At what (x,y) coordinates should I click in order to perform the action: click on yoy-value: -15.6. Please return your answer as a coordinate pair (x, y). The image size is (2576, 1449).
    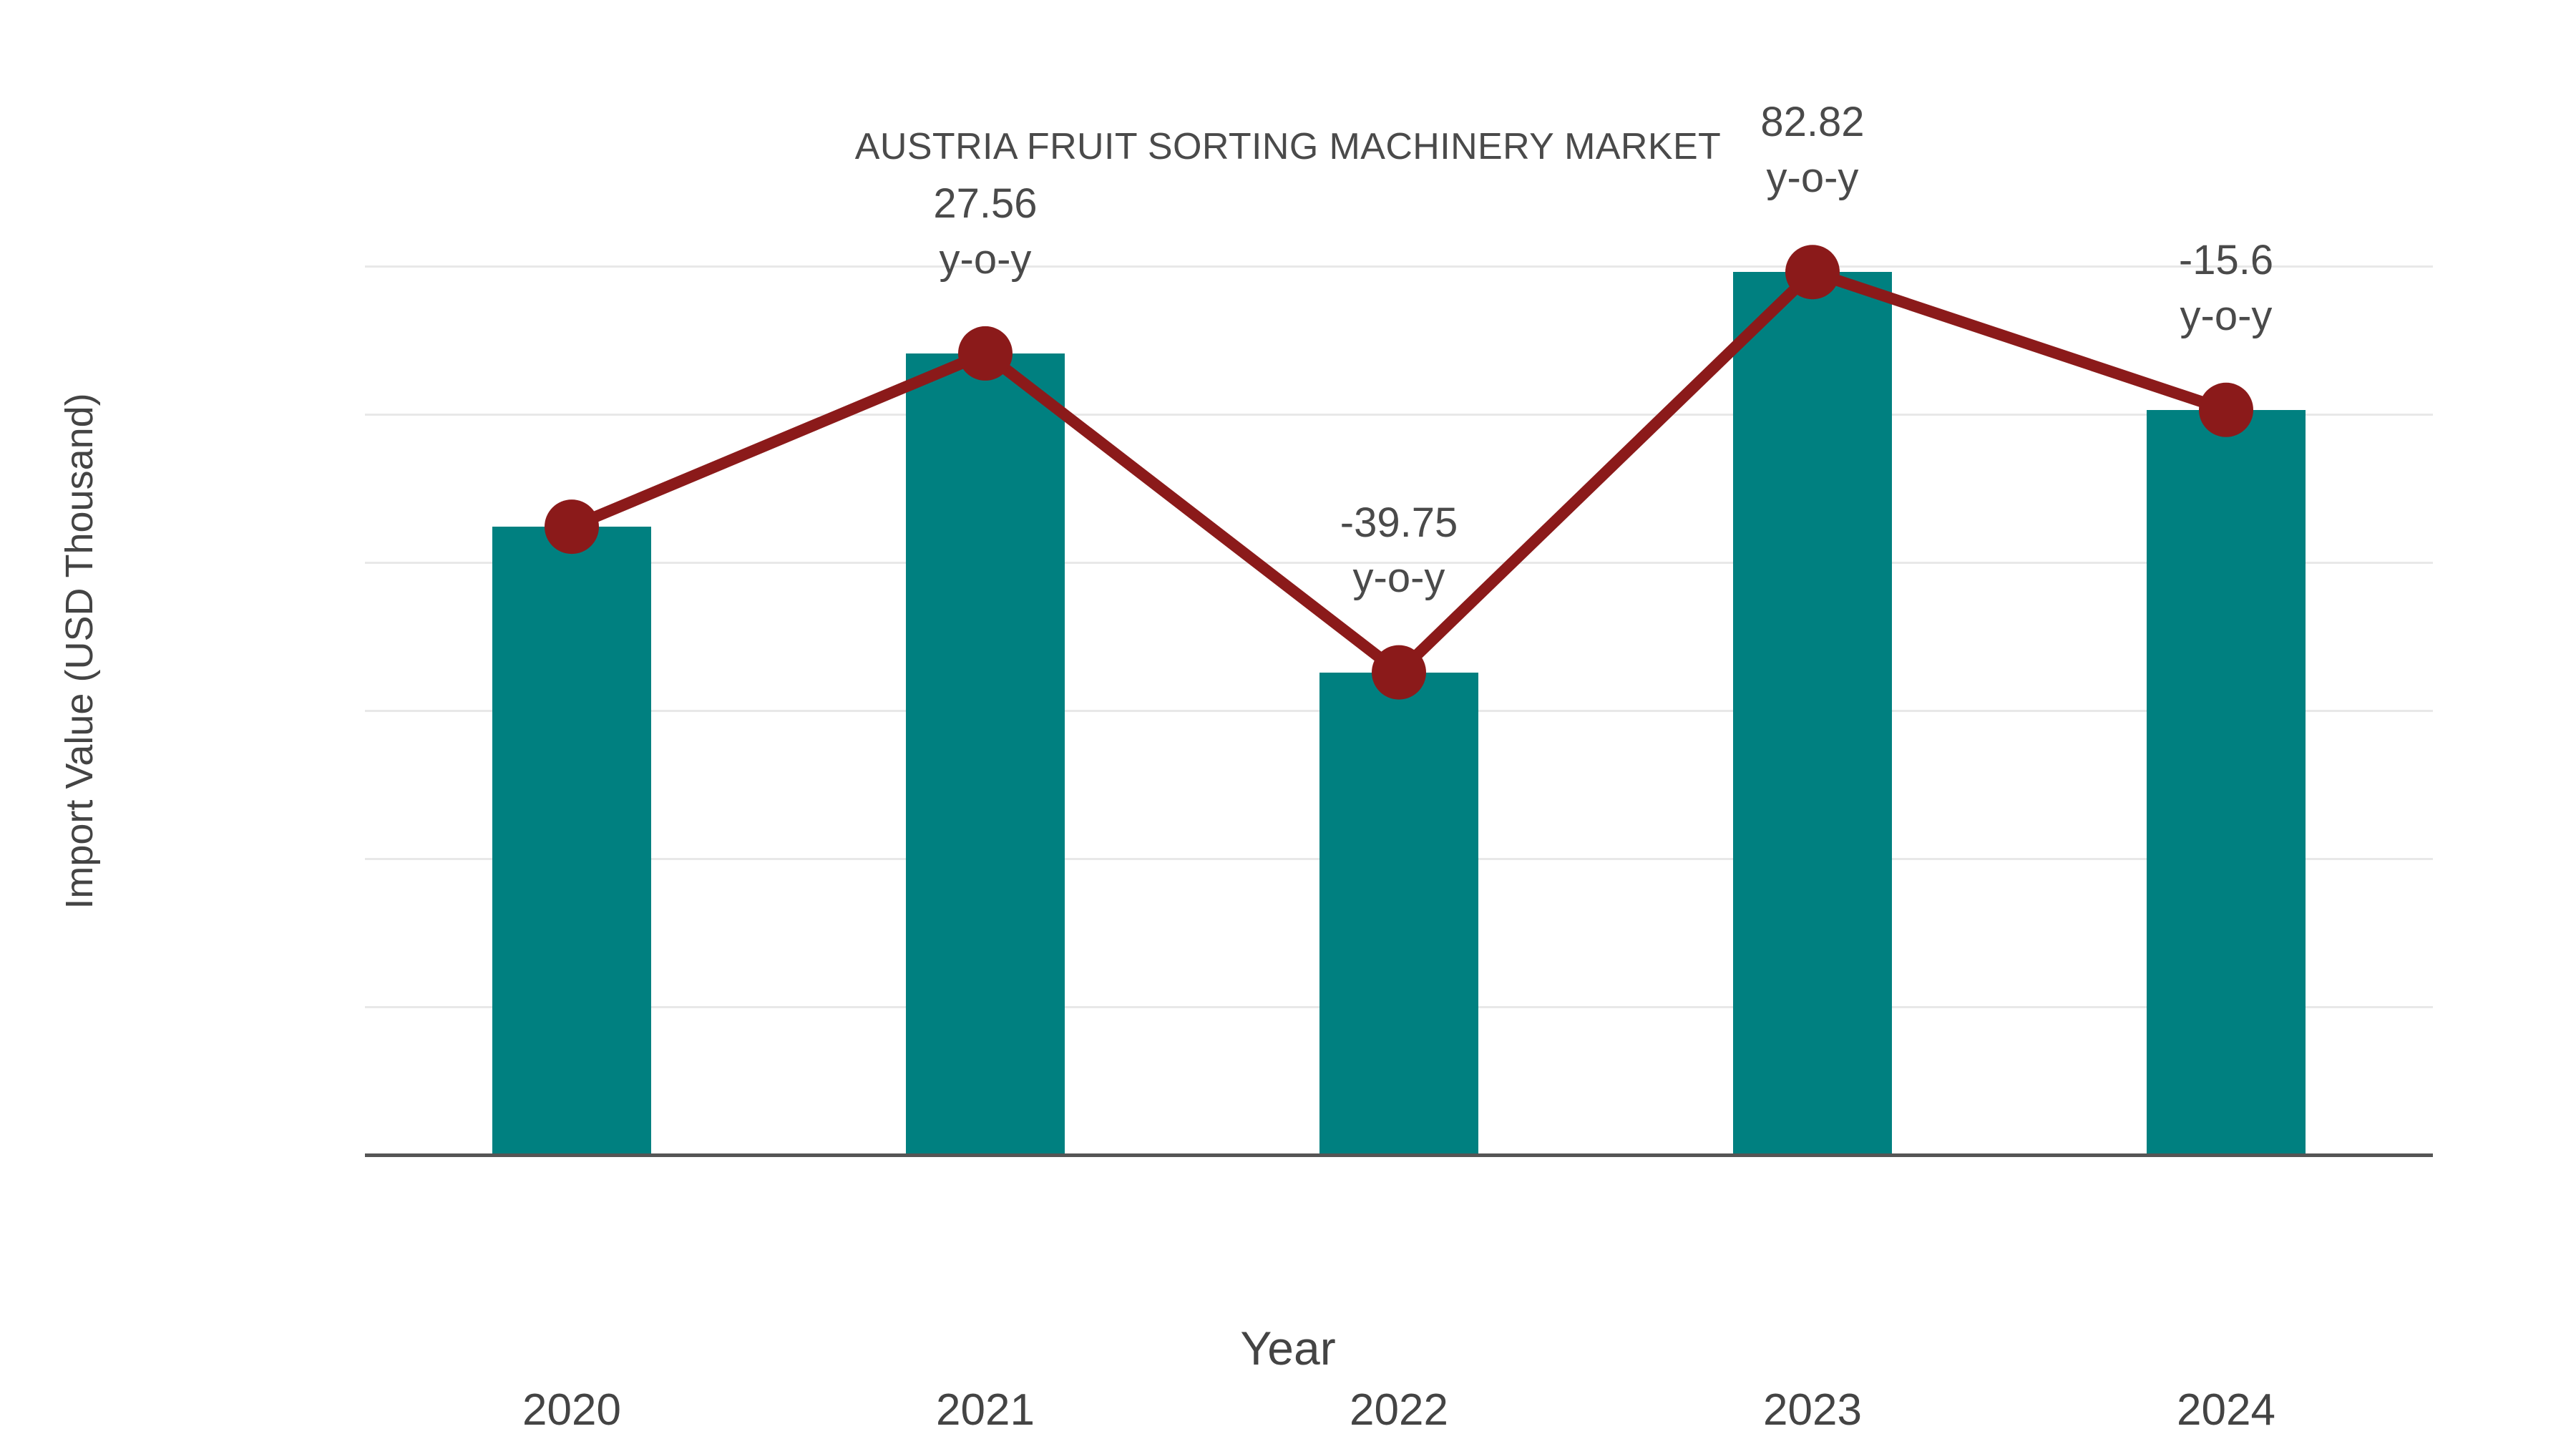
    Looking at the image, I should click on (2226, 259).